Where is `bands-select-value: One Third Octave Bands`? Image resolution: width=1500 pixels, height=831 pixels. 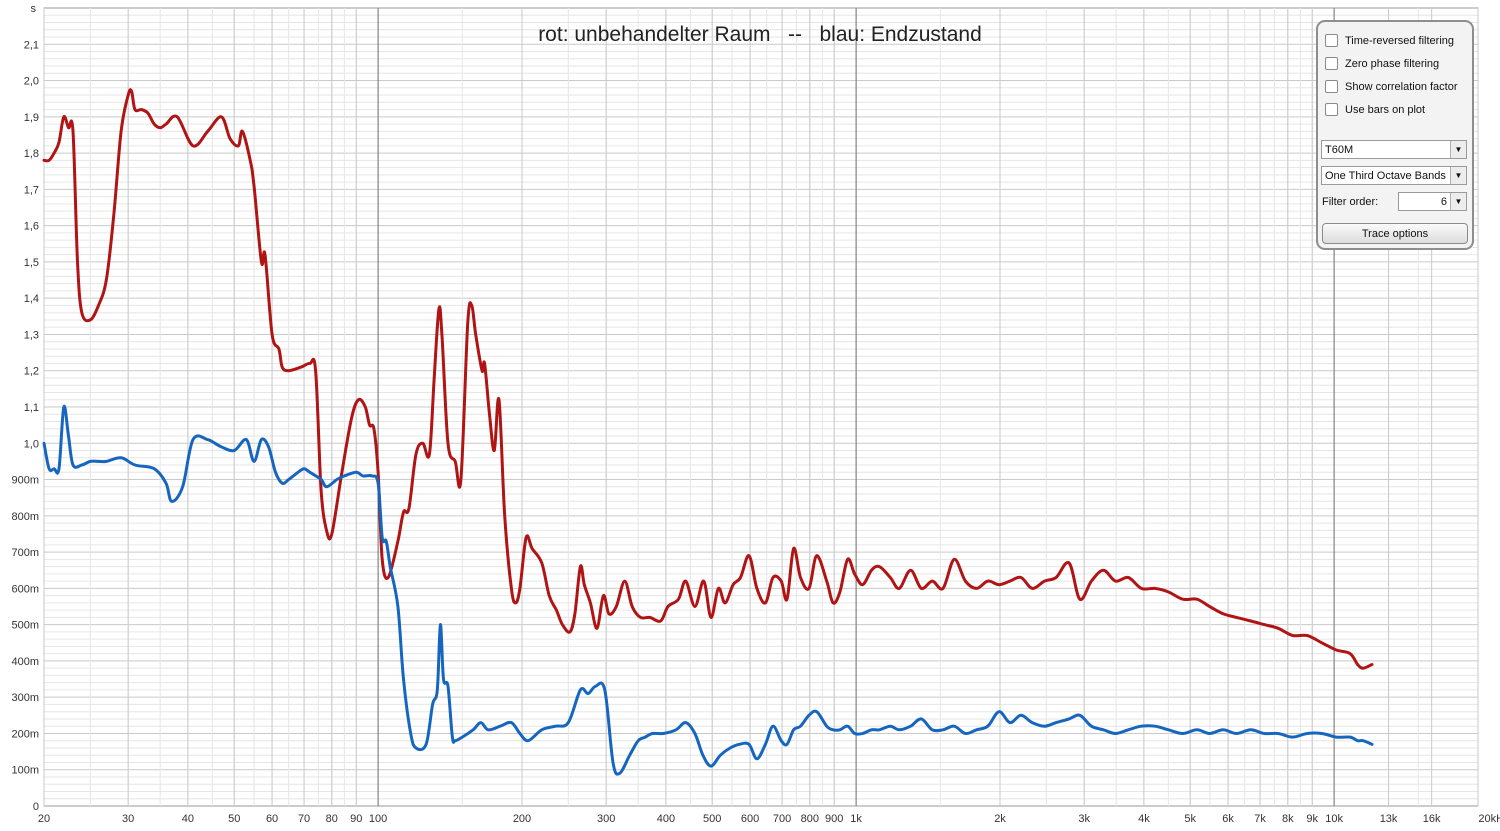 bands-select-value: One Third Octave Bands is located at coordinates (1385, 175).